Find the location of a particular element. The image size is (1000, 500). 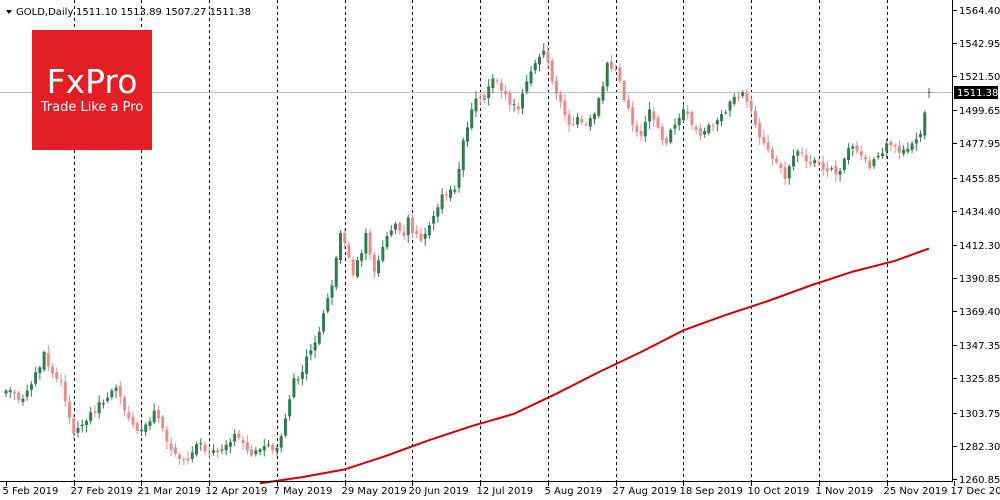

x-tick-label: 5 Aug 2019 is located at coordinates (574, 491).